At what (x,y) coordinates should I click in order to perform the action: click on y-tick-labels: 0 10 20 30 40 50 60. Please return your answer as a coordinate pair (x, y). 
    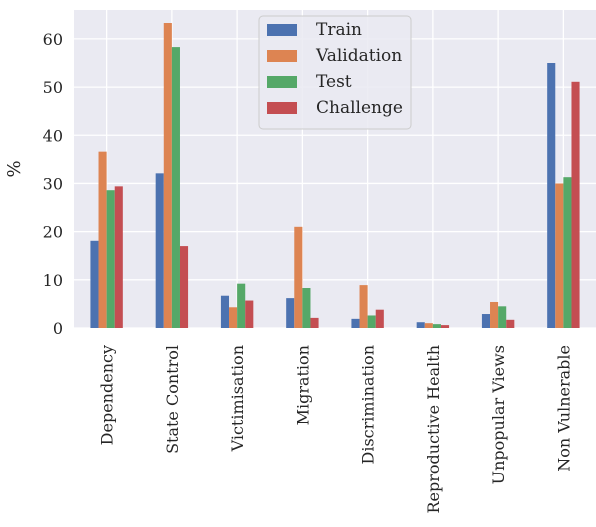
    Looking at the image, I should click on (53, 184).